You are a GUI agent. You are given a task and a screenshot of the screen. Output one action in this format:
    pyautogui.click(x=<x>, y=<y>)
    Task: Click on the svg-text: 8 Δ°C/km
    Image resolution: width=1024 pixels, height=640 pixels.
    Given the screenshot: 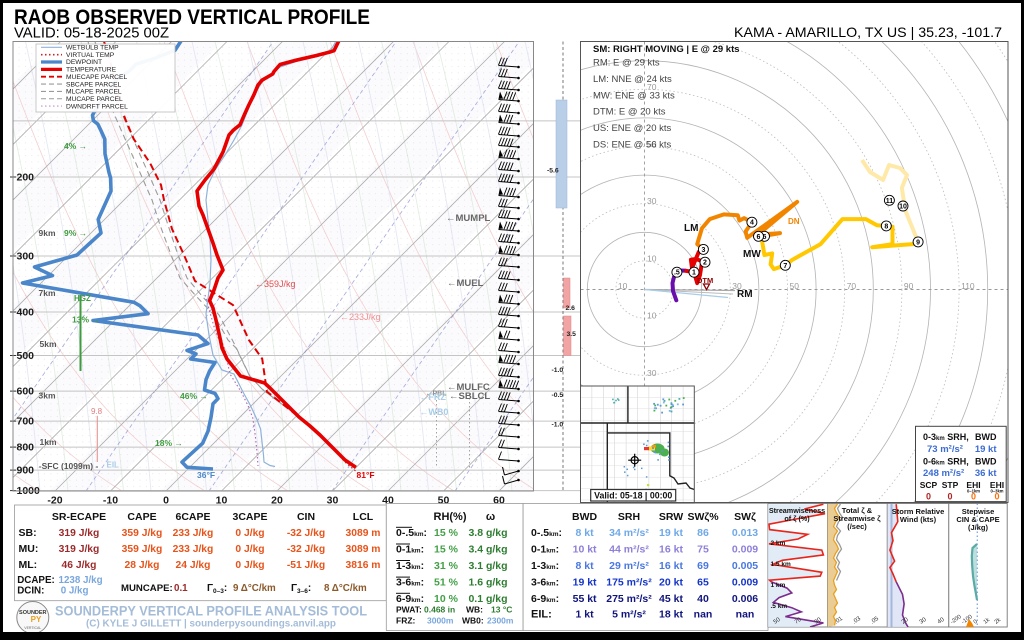 What is the action you would take?
    pyautogui.click(x=345, y=588)
    